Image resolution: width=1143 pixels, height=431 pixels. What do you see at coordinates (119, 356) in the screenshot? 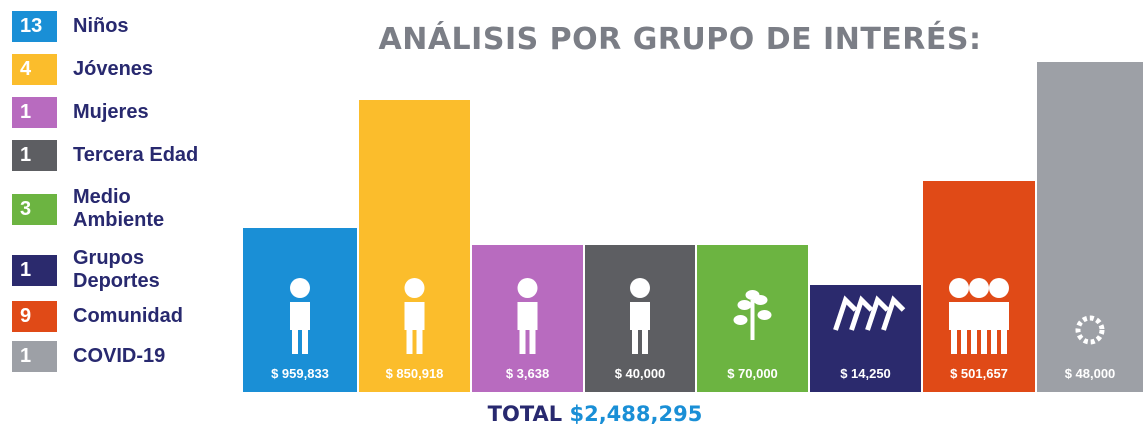
I see `legend-label: COVID-19` at bounding box center [119, 356].